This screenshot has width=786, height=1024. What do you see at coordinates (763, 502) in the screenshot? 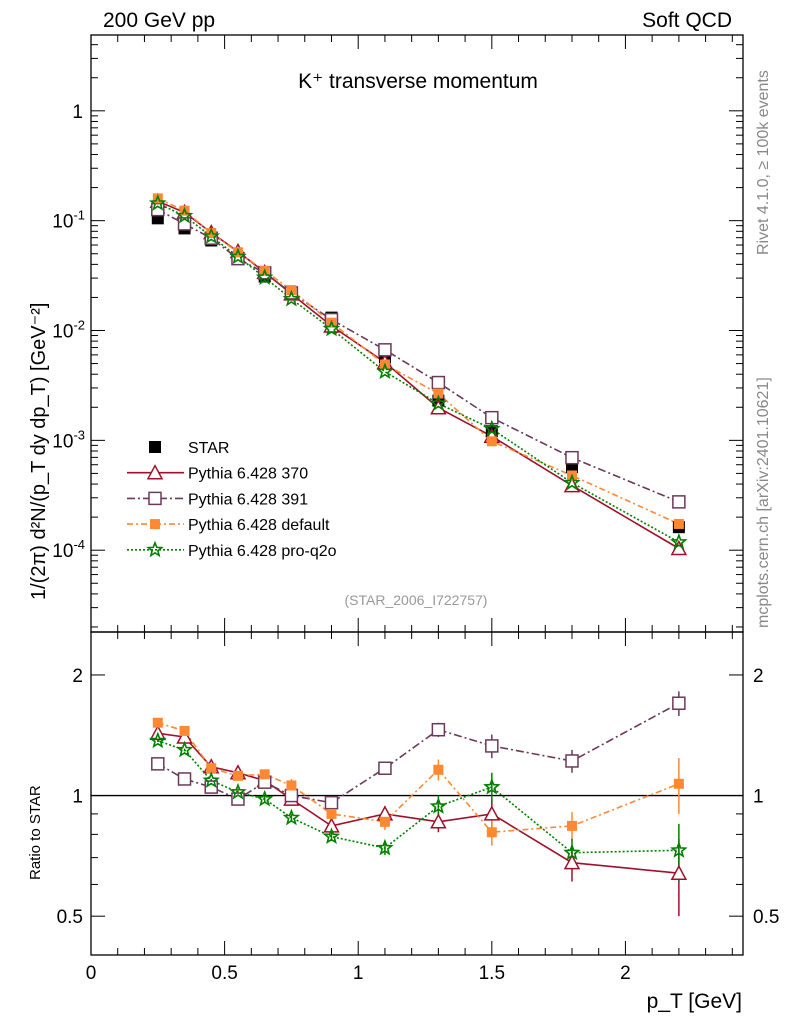
I see `mcplots-label: mcplots.cern.ch [arXiv:2401.10621]` at bounding box center [763, 502].